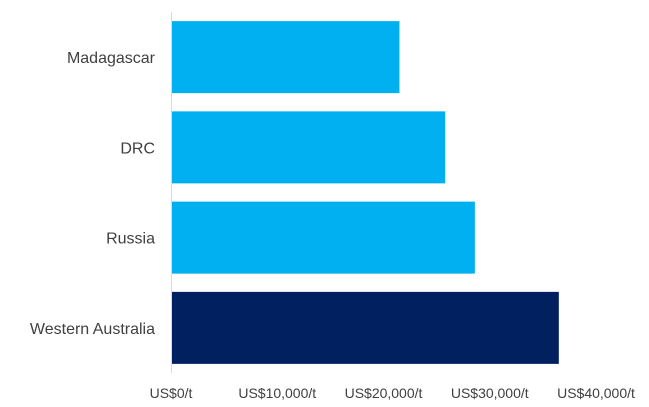  Describe the element at coordinates (285, 57) in the screenshot. I see `bar-madagascar` at that location.